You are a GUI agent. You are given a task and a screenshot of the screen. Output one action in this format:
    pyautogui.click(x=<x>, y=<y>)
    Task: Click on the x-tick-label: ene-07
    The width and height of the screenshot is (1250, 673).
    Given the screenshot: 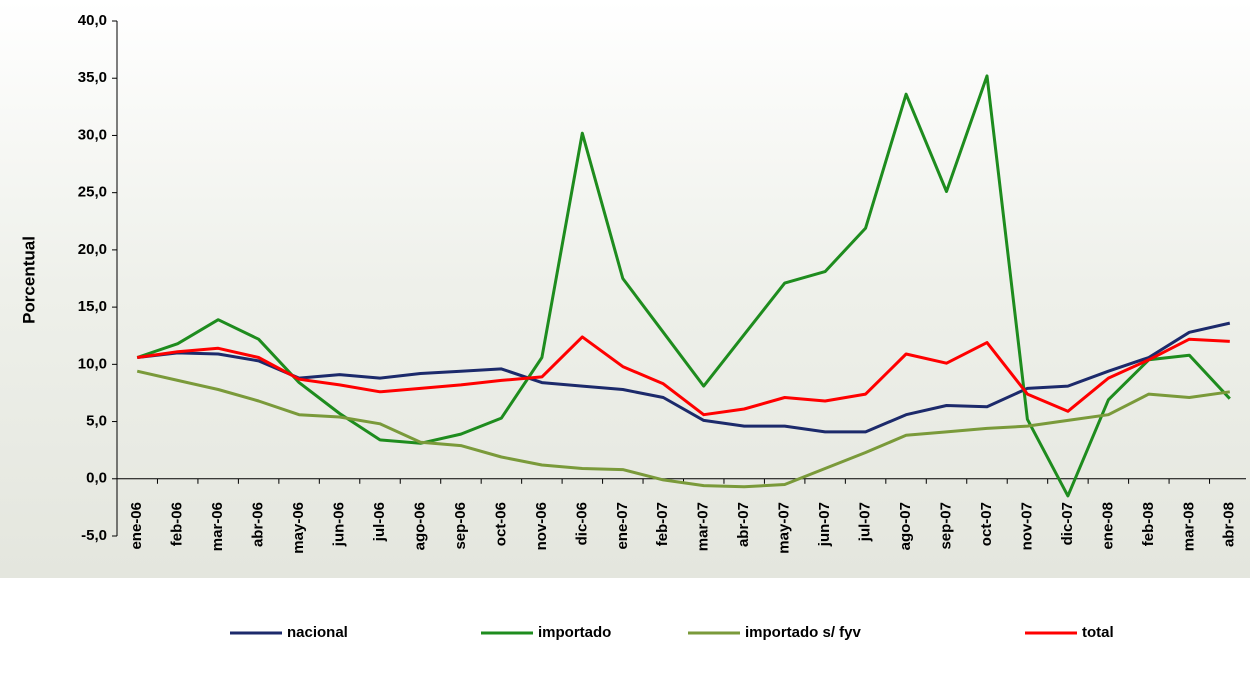 What is the action you would take?
    pyautogui.click(x=622, y=526)
    